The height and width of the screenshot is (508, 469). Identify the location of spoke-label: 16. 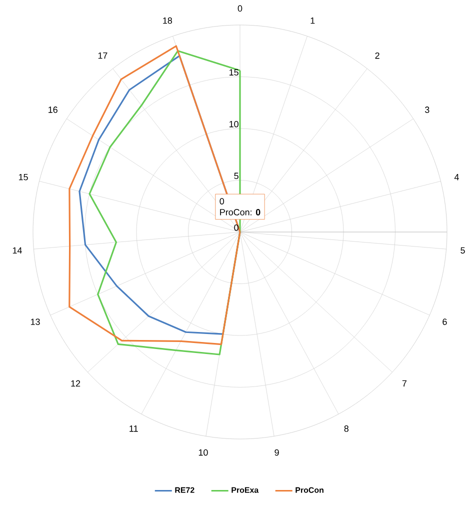
(53, 109).